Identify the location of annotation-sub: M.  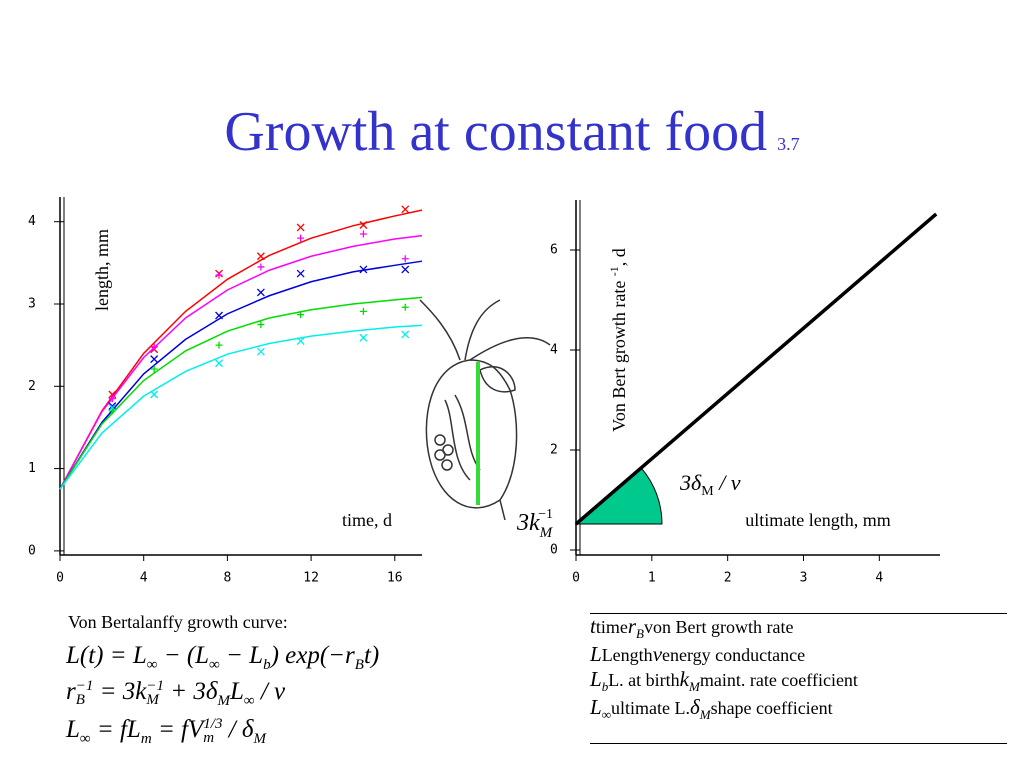
(707, 491).